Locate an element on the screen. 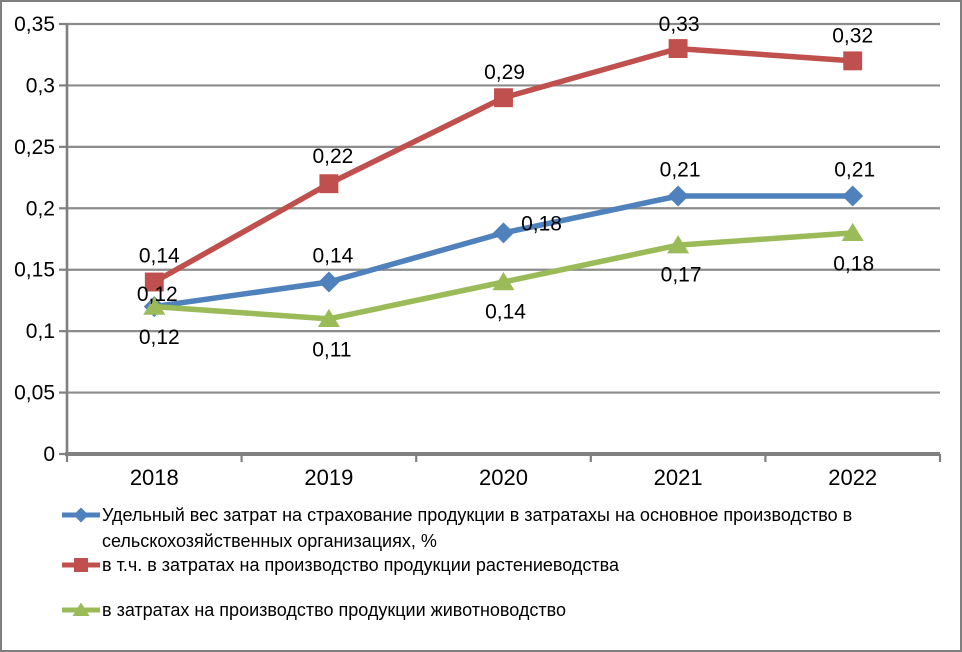 Image resolution: width=962 pixels, height=652 pixels. x-tick-label: 2021 is located at coordinates (678, 477).